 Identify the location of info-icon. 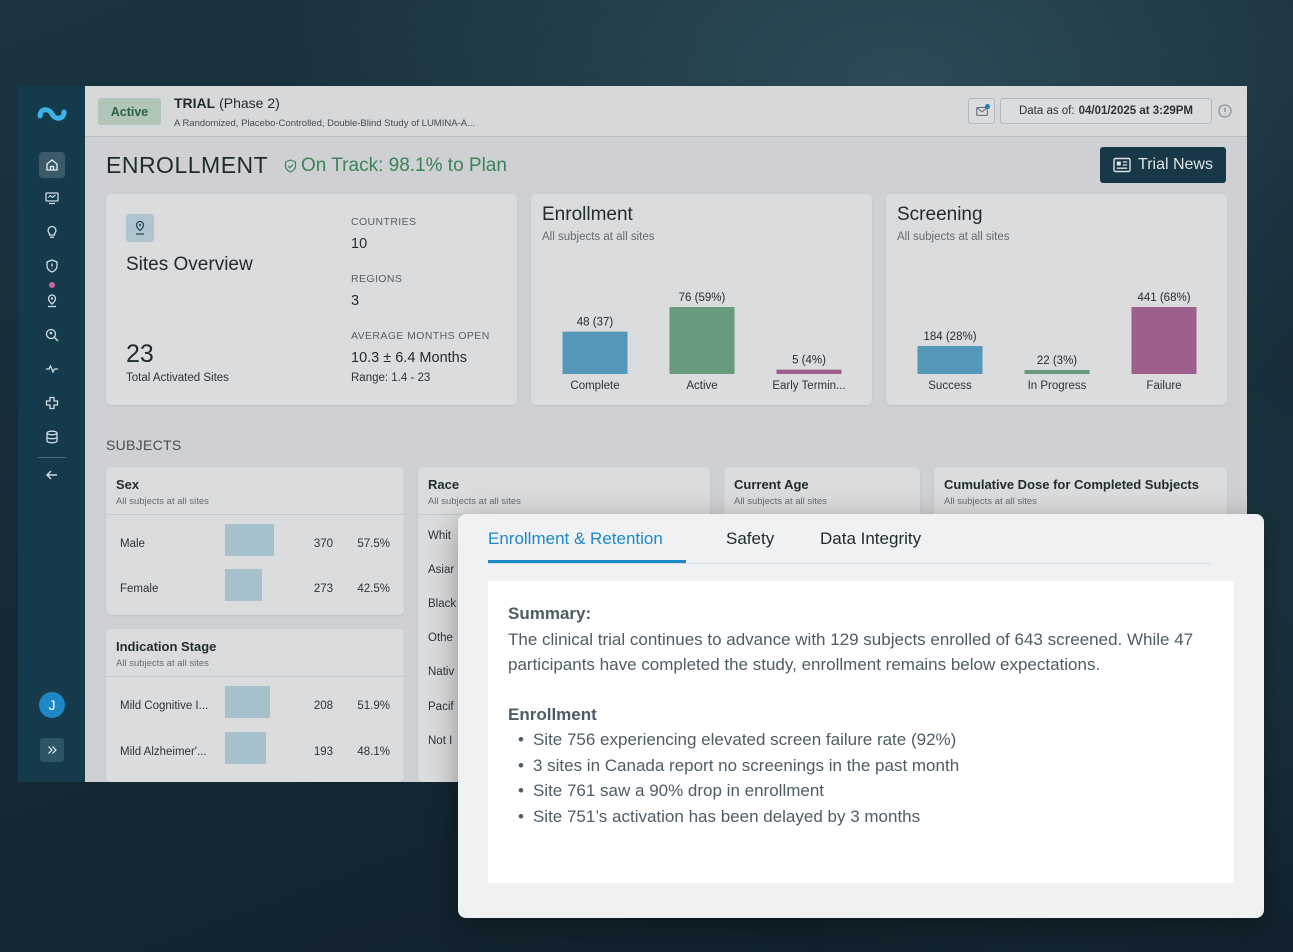
(1225, 111).